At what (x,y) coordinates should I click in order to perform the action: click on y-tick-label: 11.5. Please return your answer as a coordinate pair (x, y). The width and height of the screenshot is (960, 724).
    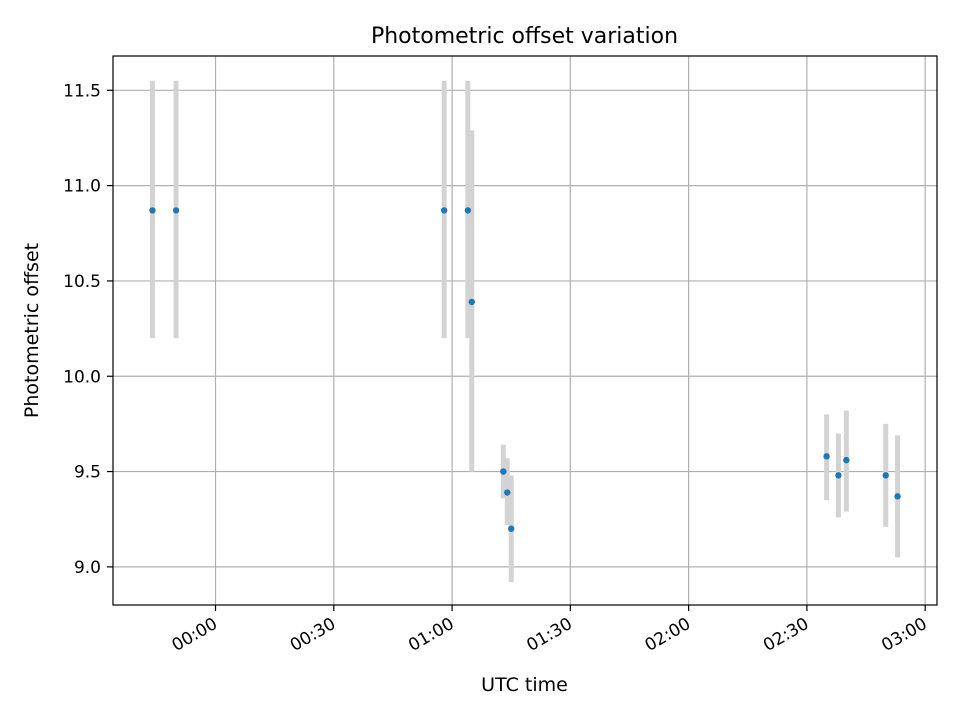
    Looking at the image, I should click on (82, 91).